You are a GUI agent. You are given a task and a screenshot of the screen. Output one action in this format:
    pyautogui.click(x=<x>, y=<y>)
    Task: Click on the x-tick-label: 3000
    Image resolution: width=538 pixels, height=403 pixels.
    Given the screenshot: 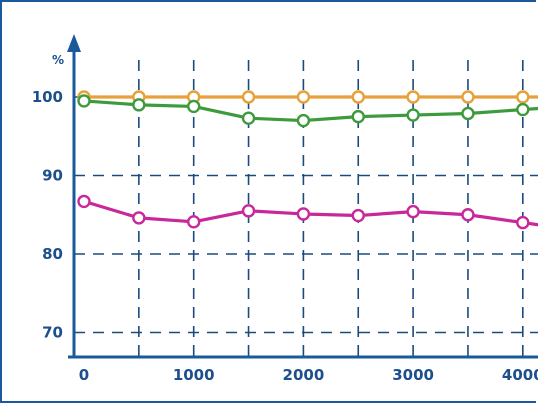 What is the action you would take?
    pyautogui.click(x=413, y=375)
    